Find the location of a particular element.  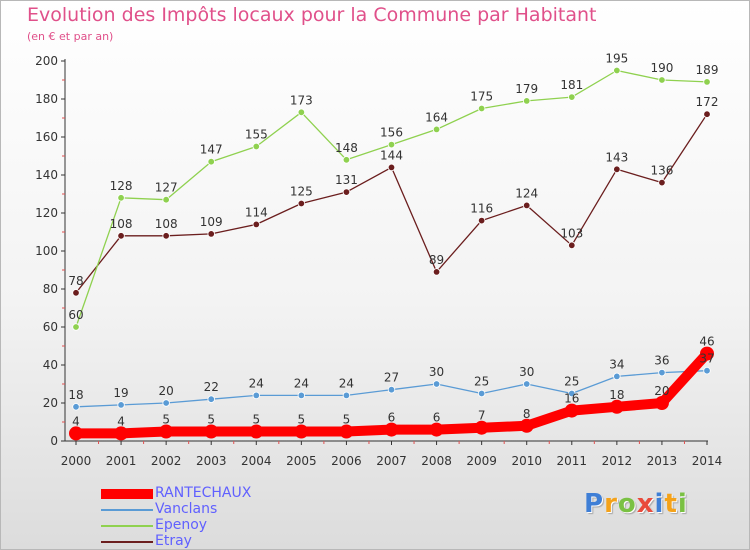

data-label-etray: 114 is located at coordinates (256, 212).